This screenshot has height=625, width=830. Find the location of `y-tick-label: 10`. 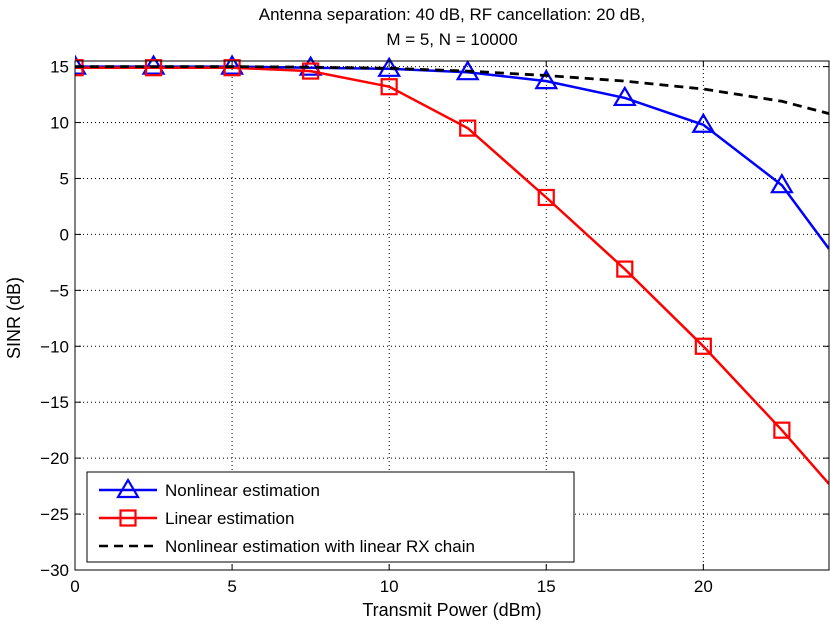

y-tick-label: 10 is located at coordinates (59, 123).